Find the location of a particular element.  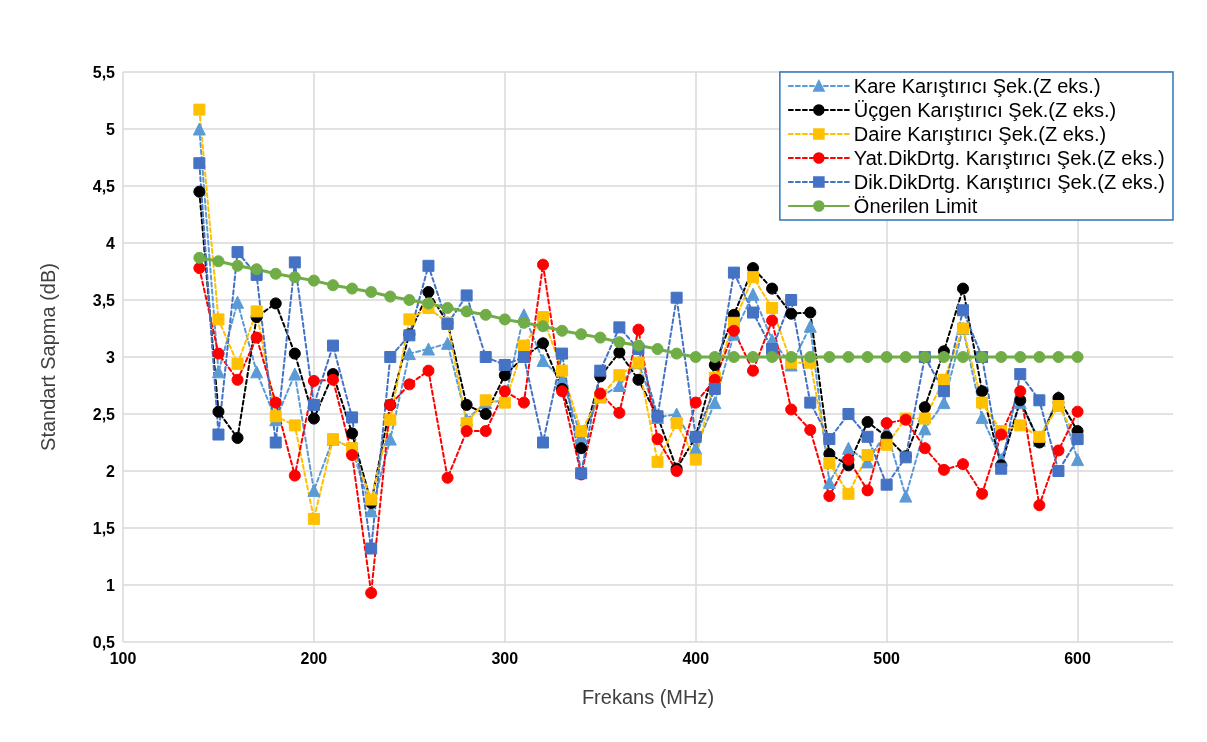

x-tick-label: 100 is located at coordinates (123, 658).